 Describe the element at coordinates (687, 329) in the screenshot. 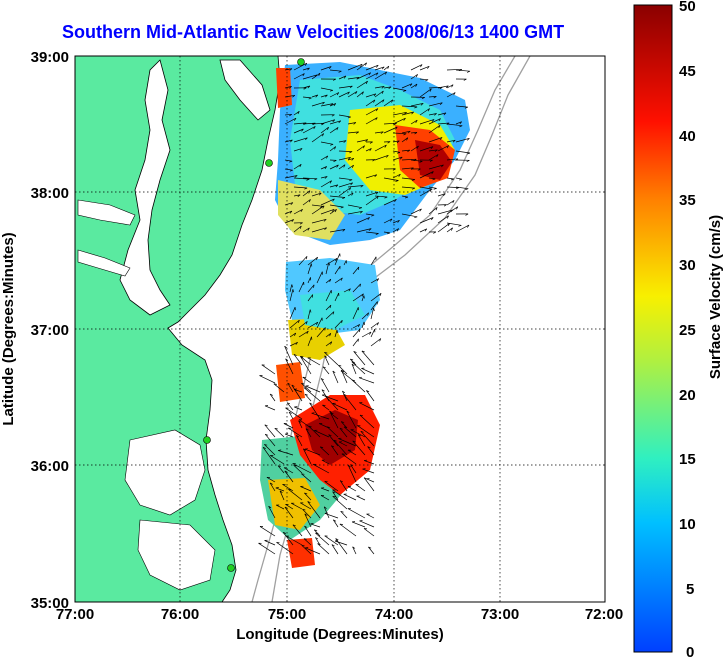

I see `colorbar-ticks: 50 45 40 35 30 25 20 15 10 5 0` at that location.